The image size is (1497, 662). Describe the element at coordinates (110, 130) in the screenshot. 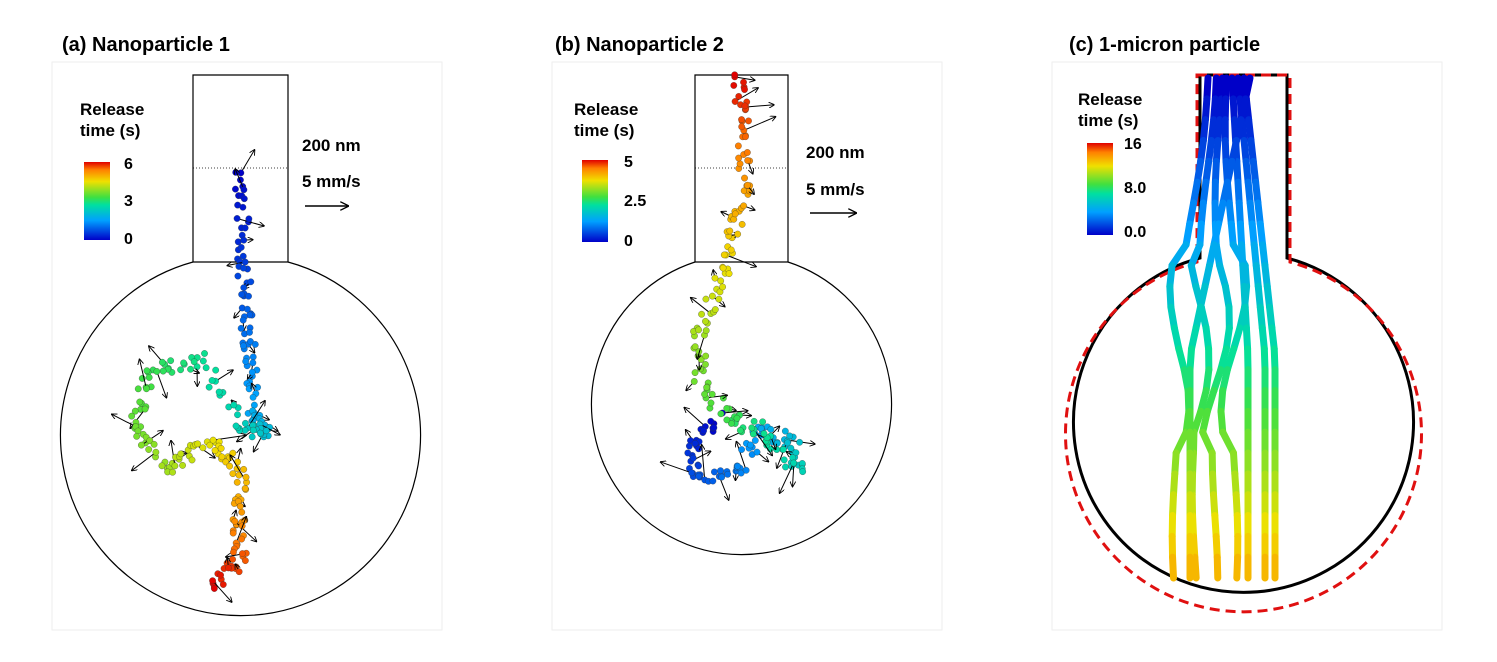

I see `colorbar-a-title-2: time (s)` at that location.